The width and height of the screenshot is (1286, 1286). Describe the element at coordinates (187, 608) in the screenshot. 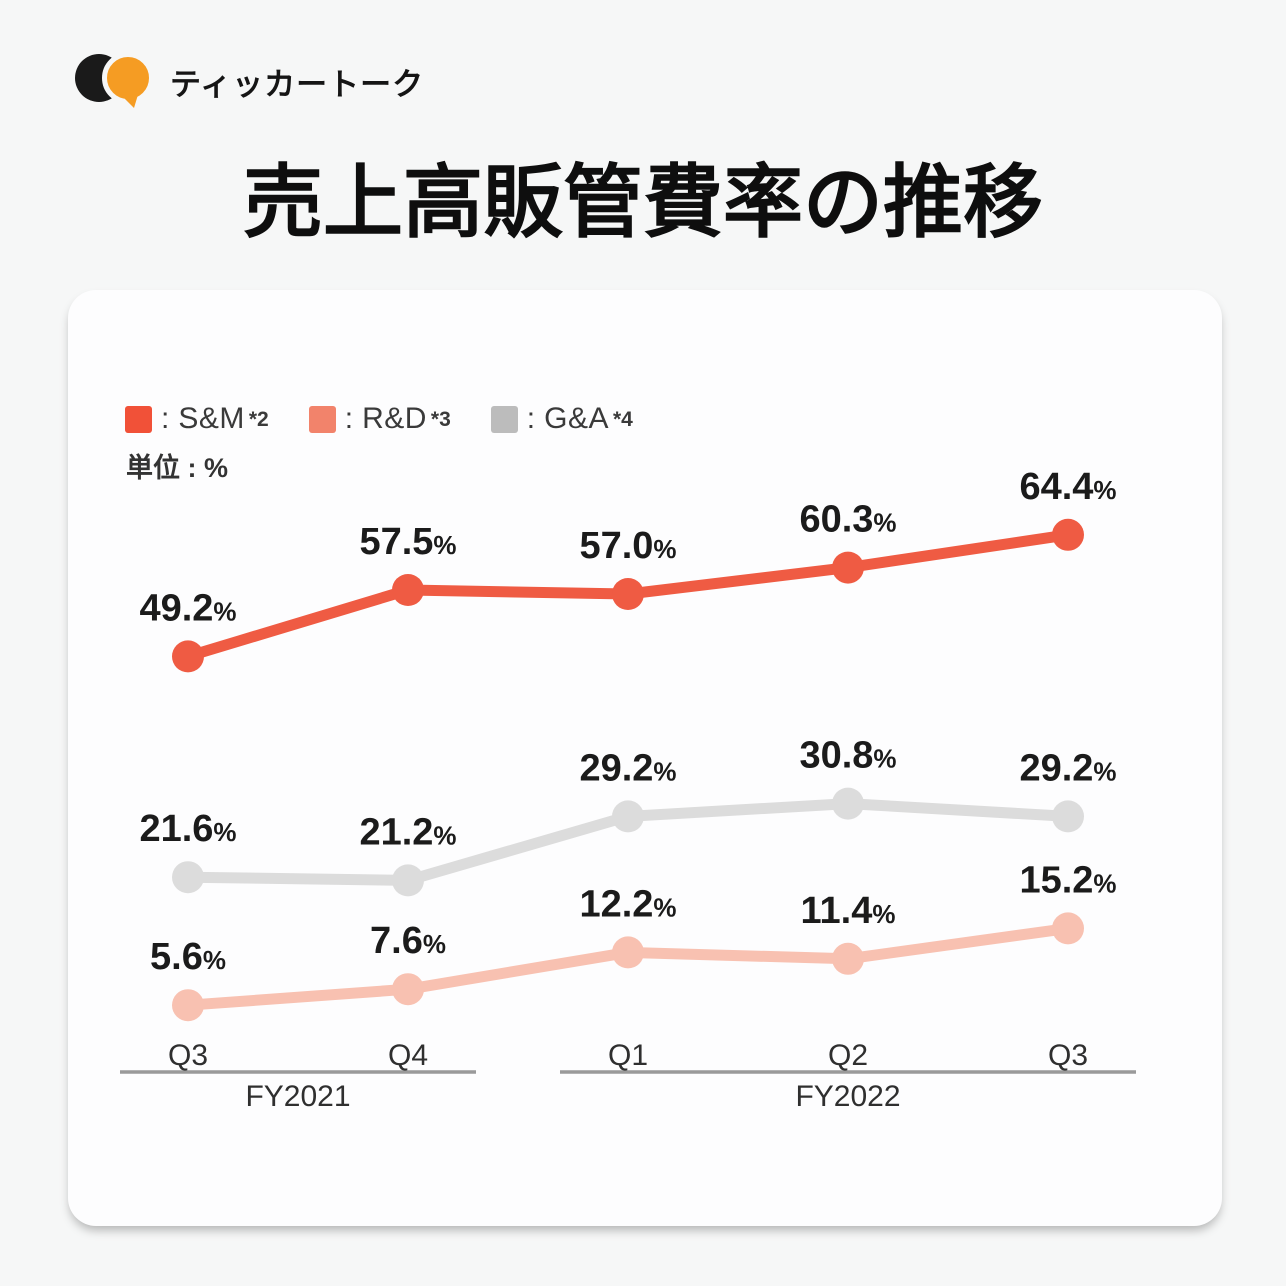

I see `value-label-sm: 49.2%` at that location.